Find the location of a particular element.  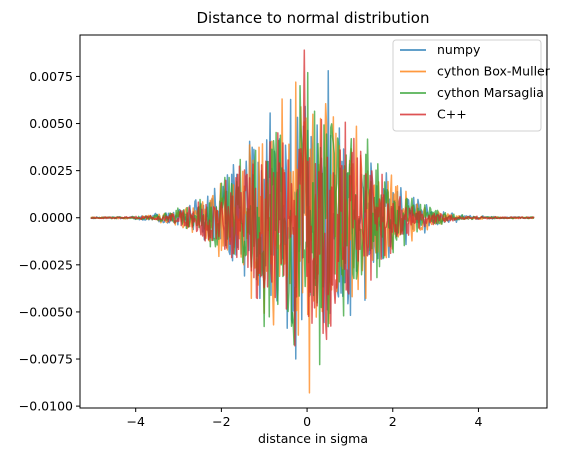

x-axis: −4 −2 0 2 4 is located at coordinates (304, 418).